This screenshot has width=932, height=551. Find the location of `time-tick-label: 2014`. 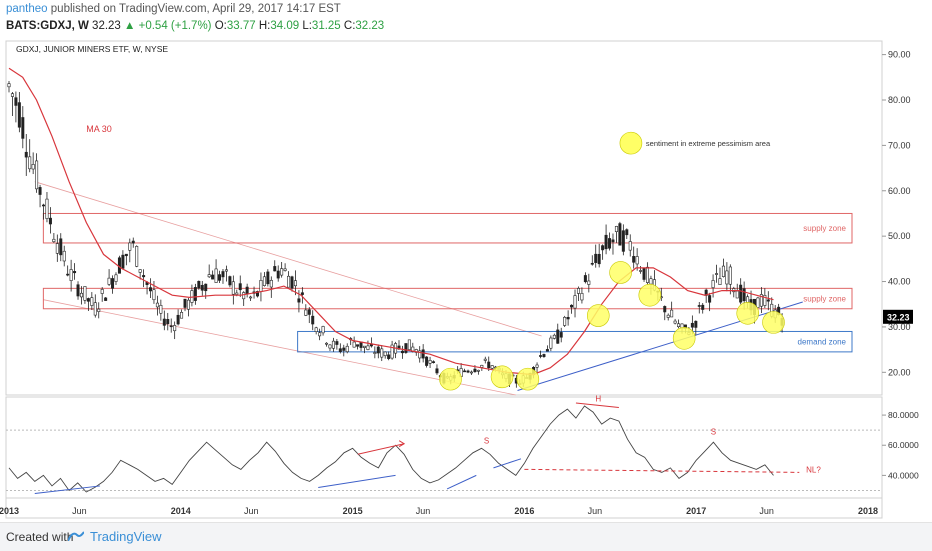

time-tick-label: 2014 is located at coordinates (181, 511).